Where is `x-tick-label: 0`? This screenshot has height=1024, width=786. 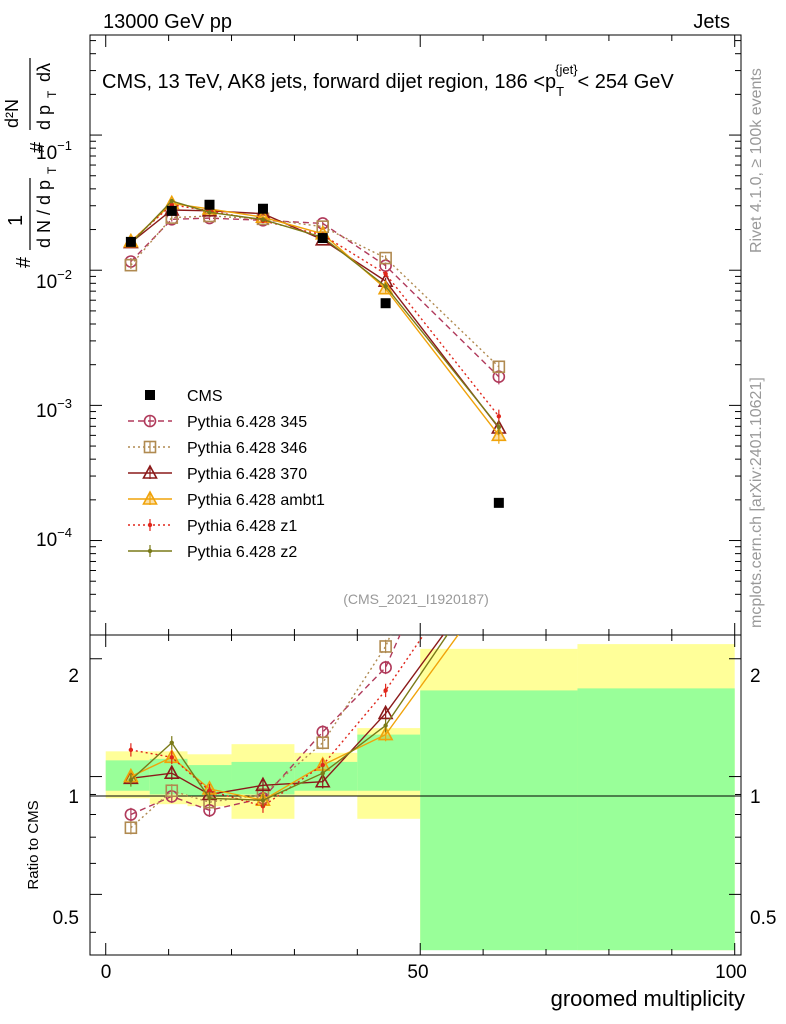 x-tick-label: 0 is located at coordinates (106, 972).